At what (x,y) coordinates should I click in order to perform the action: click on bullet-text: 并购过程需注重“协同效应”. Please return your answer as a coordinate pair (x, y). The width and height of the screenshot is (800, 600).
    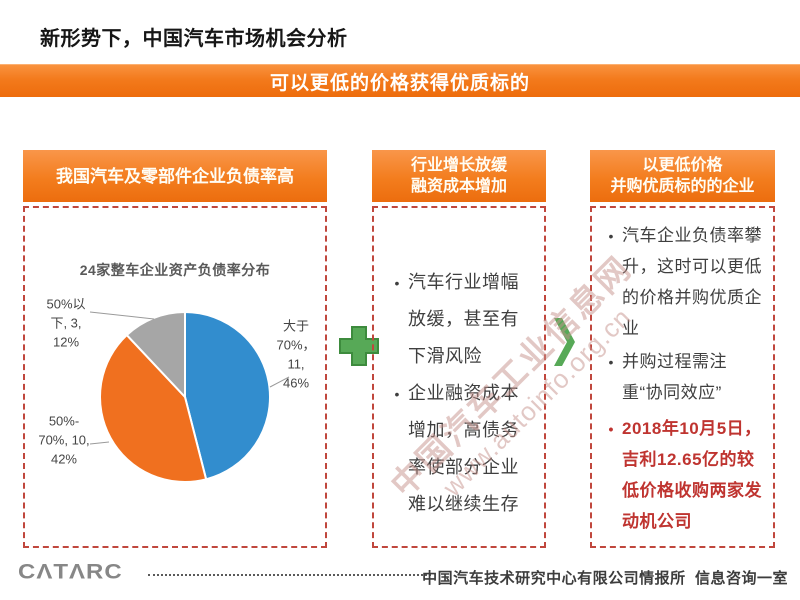
    Looking at the image, I should click on (674, 377).